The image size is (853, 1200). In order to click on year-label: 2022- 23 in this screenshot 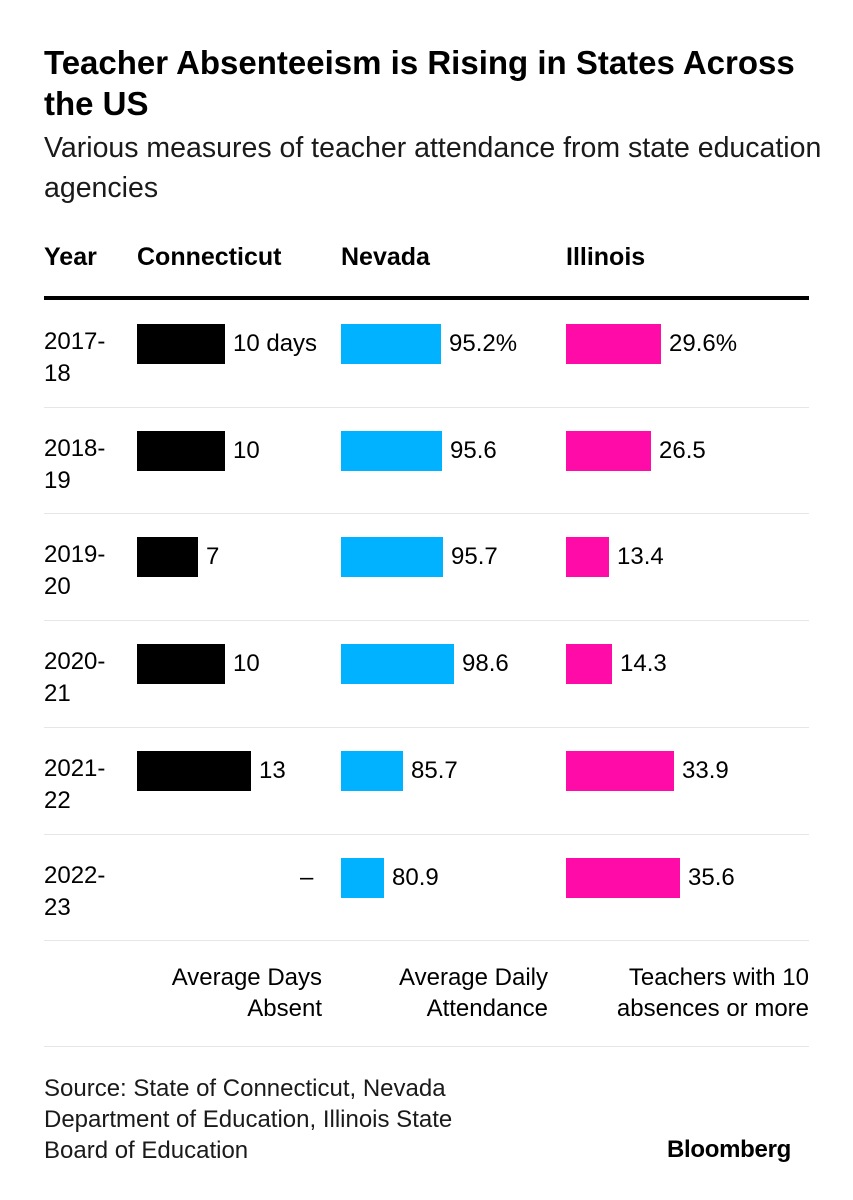, I will do `click(75, 891)`.